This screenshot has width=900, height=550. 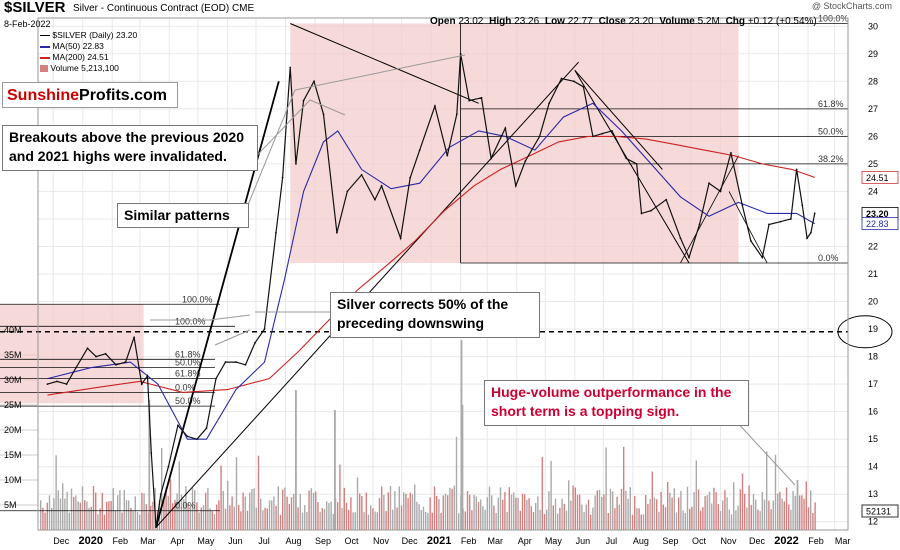 What do you see at coordinates (797, 505) in the screenshot?
I see `volume-spike-bar` at bounding box center [797, 505].